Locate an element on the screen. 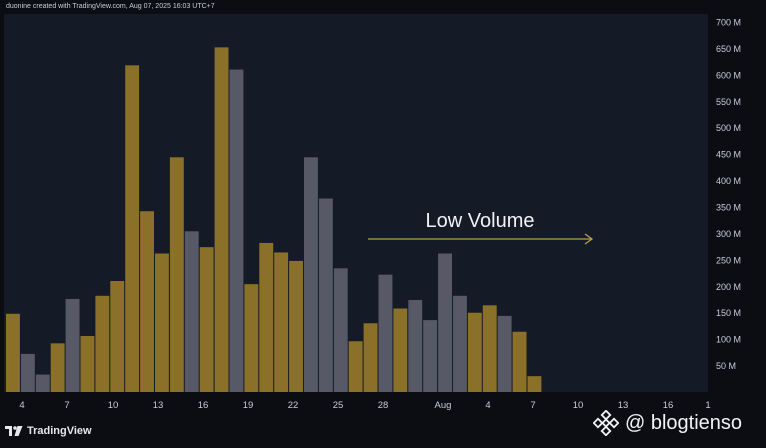  binance-logo-icon is located at coordinates (606, 423).